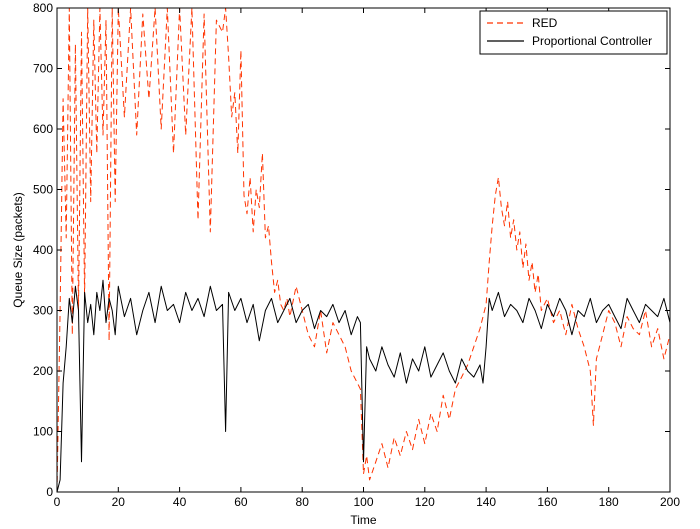  Describe the element at coordinates (43, 129) in the screenshot. I see `y-tick-label: 600` at that location.